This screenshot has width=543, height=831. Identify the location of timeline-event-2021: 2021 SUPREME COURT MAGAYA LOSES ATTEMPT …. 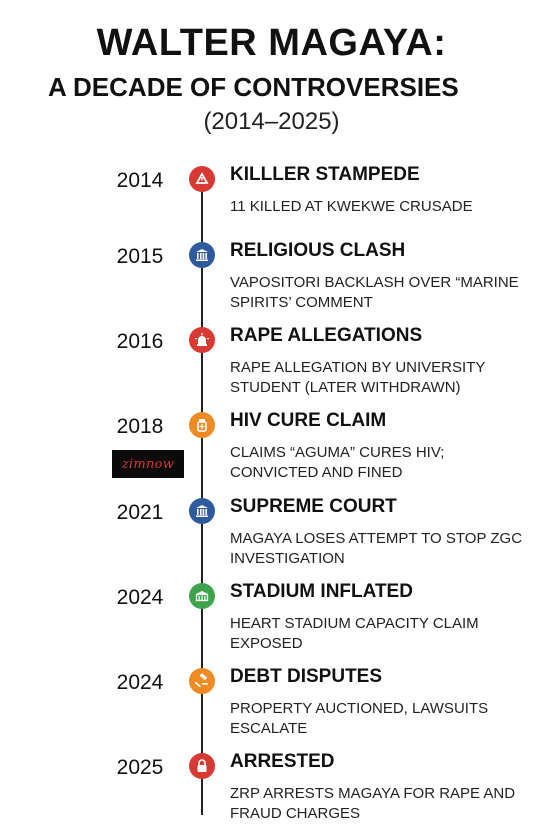
(271, 536).